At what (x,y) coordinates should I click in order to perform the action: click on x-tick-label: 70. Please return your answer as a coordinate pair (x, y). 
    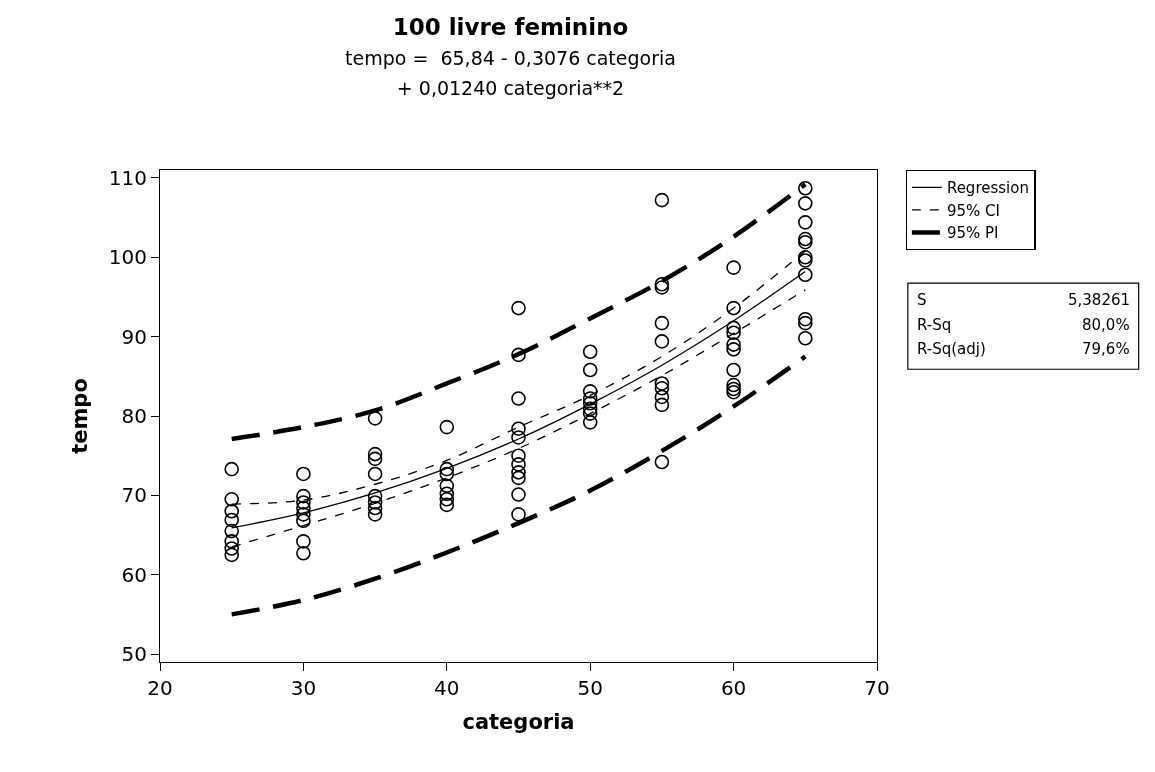
    Looking at the image, I should click on (877, 688).